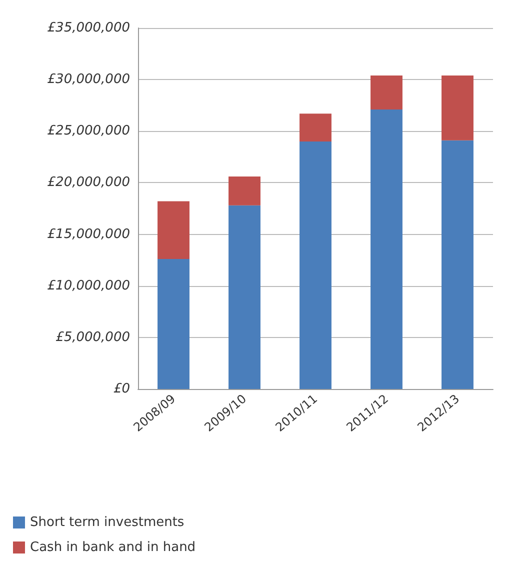 Image resolution: width=521 pixels, height=567 pixels. What do you see at coordinates (88, 234) in the screenshot?
I see `y-tick-label: £15,000,000` at bounding box center [88, 234].